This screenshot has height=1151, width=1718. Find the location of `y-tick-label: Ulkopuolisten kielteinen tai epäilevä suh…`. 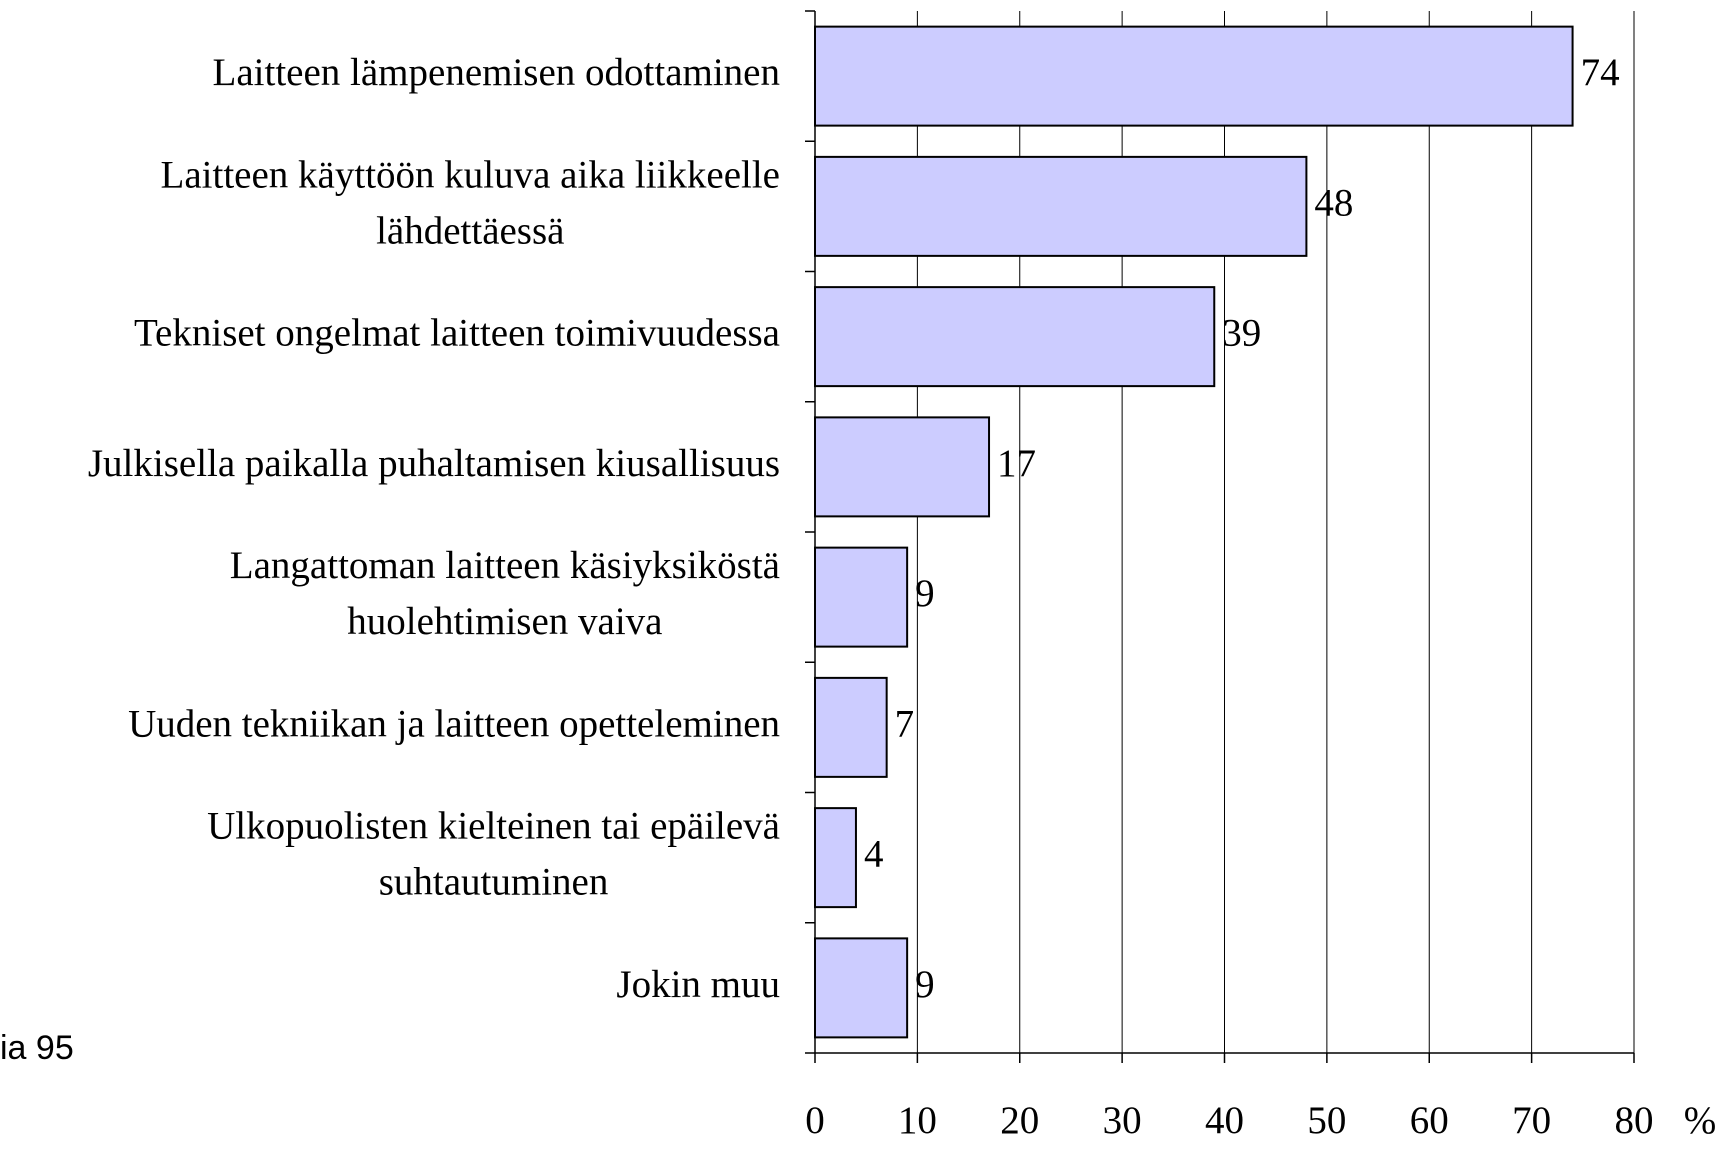

y-tick-label: Ulkopuolisten kielteinen tai epäilevä suh… is located at coordinates (493, 854).